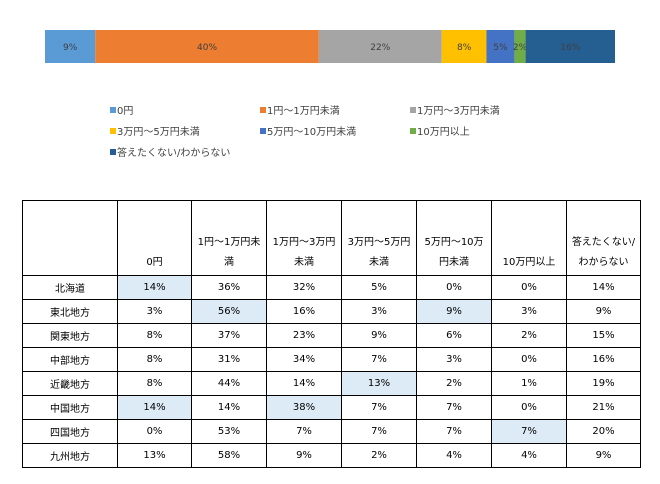 The width and height of the screenshot is (660, 484). I want to click on table-row: 関東地方 8% 37% 23% 9% 6% 2% 15%, so click(331, 335).